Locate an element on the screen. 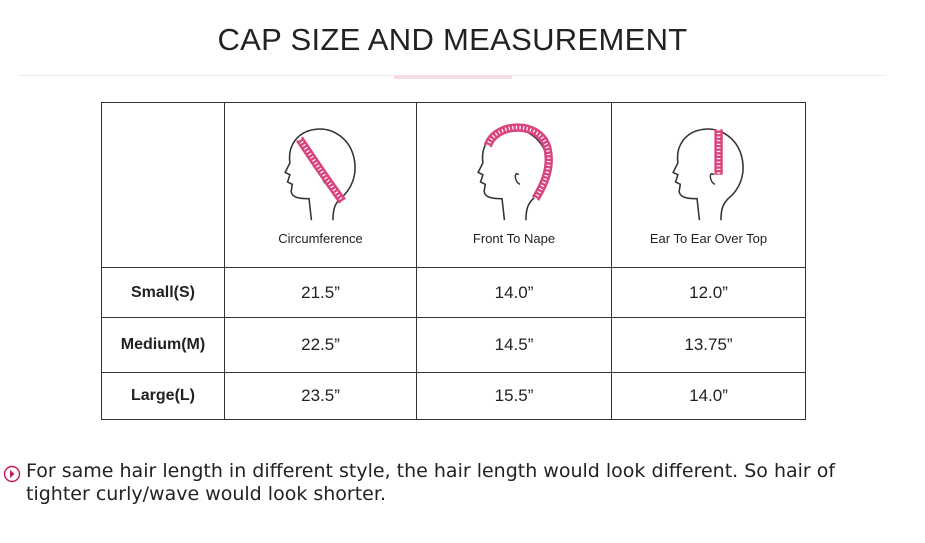  header-cell: Circumference is located at coordinates (320, 185).